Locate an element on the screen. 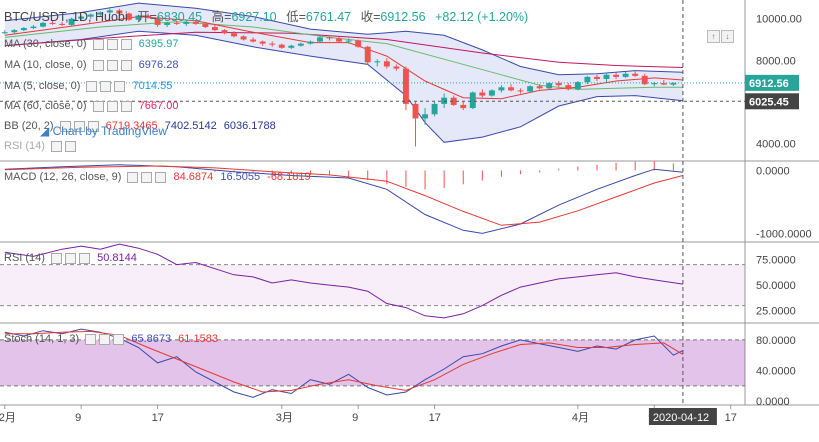 The image size is (819, 442). legend-ma30-value: 6395.97 is located at coordinates (158, 44).